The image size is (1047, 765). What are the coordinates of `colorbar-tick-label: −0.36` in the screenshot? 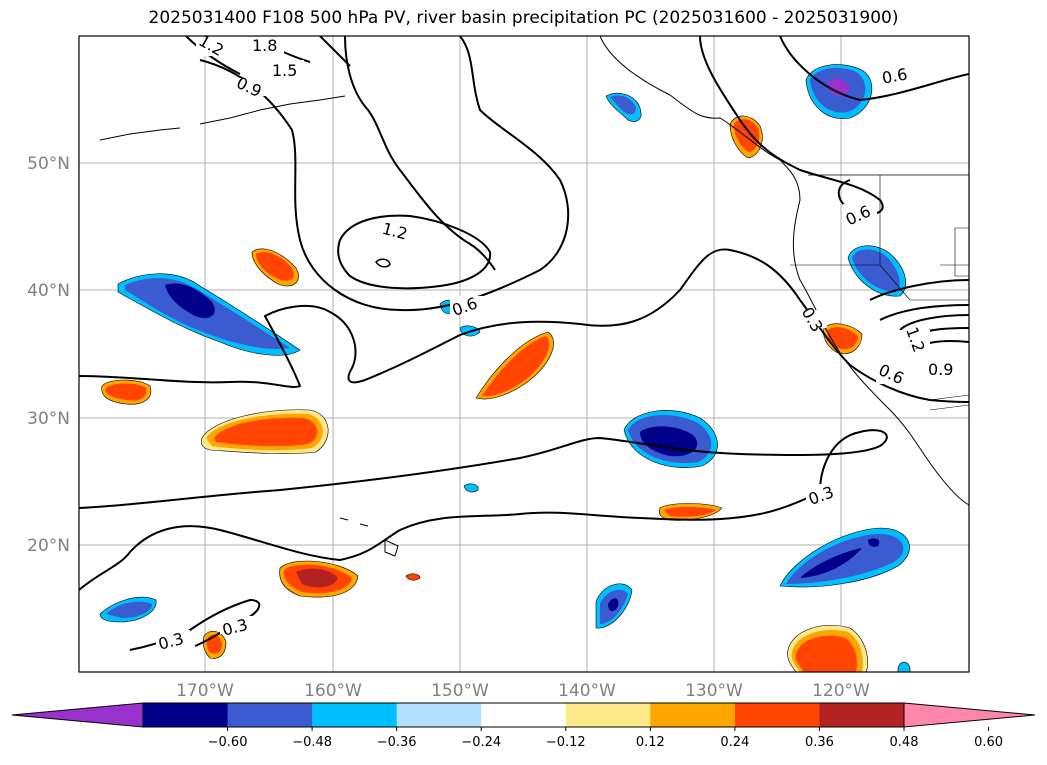 It's located at (397, 742).